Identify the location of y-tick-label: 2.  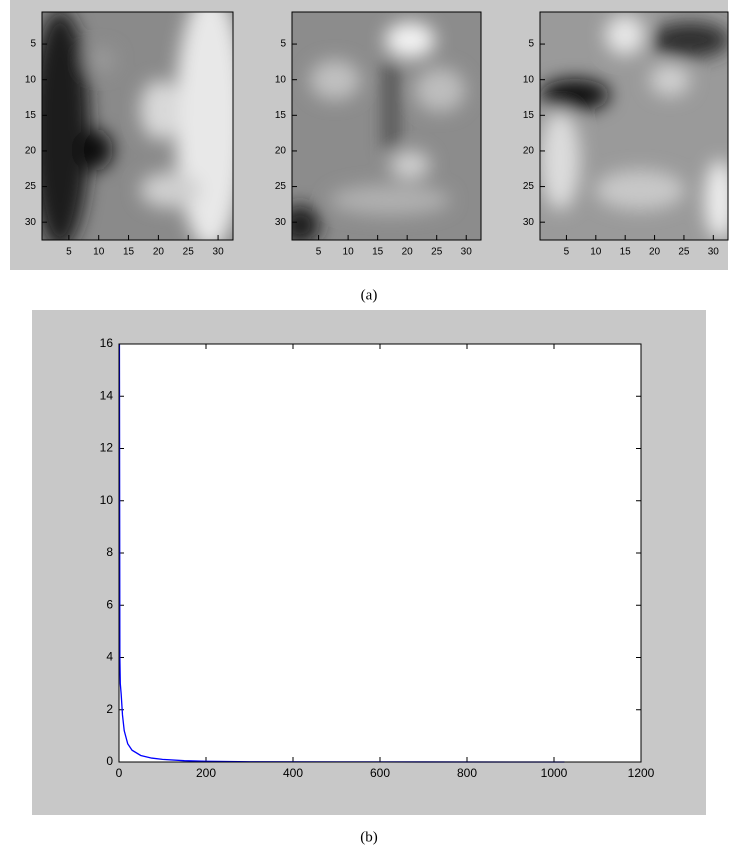
(109, 709).